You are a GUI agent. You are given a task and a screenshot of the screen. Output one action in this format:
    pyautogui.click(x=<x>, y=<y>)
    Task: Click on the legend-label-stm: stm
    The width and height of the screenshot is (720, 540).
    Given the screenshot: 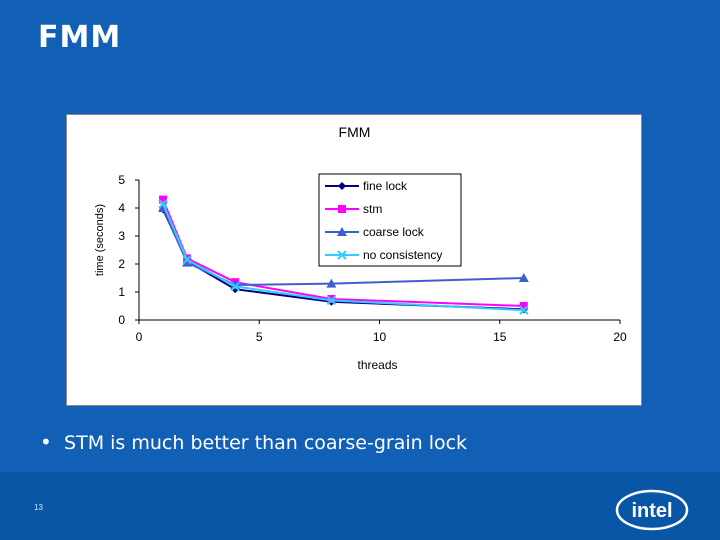 What is the action you would take?
    pyautogui.click(x=372, y=209)
    